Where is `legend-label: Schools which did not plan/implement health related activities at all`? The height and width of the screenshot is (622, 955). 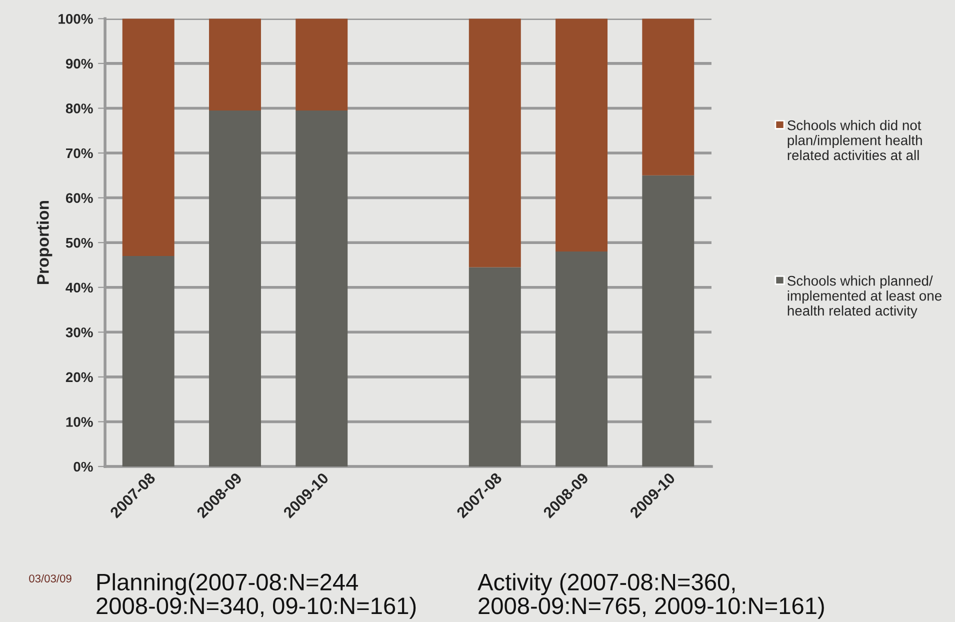
legend-label: Schools which did not plan/implement health related activities at all is located at coordinates (855, 140).